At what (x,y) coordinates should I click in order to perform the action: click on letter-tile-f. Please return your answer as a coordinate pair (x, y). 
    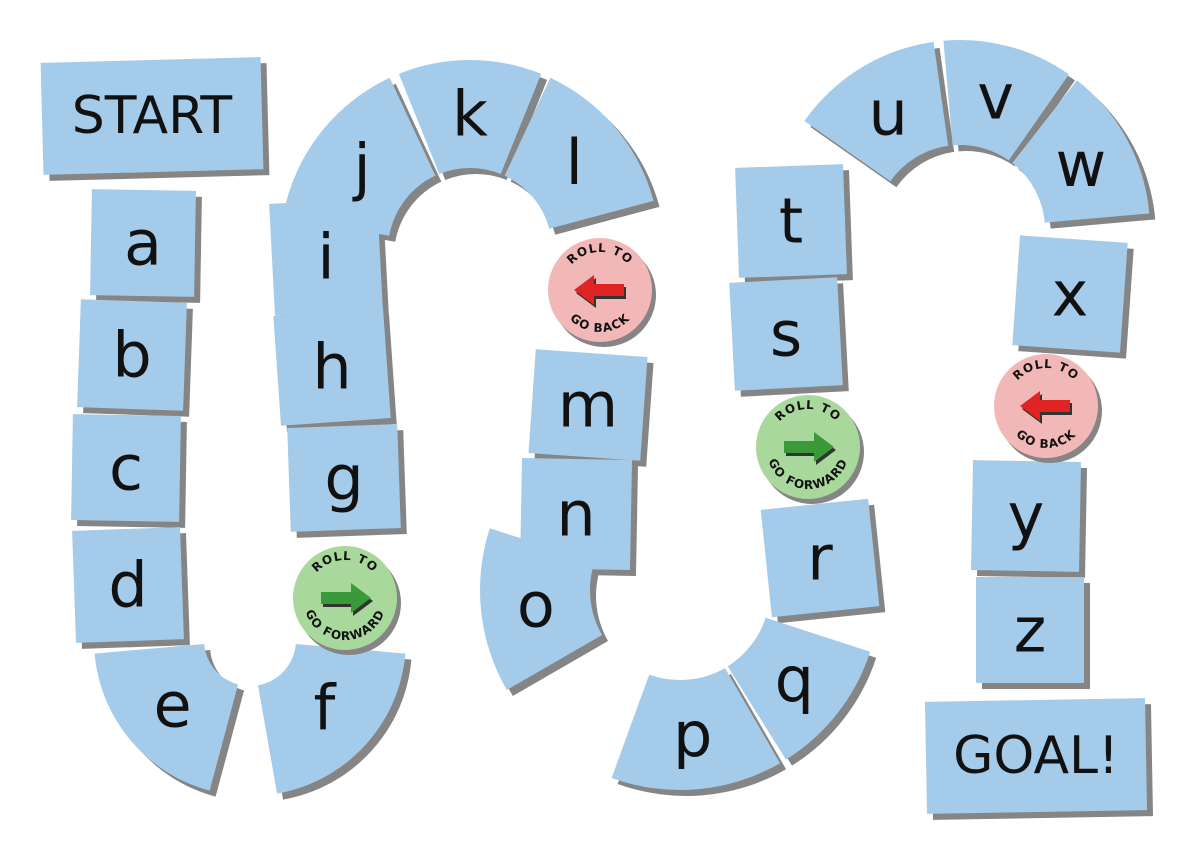
    Looking at the image, I should click on (331, 719).